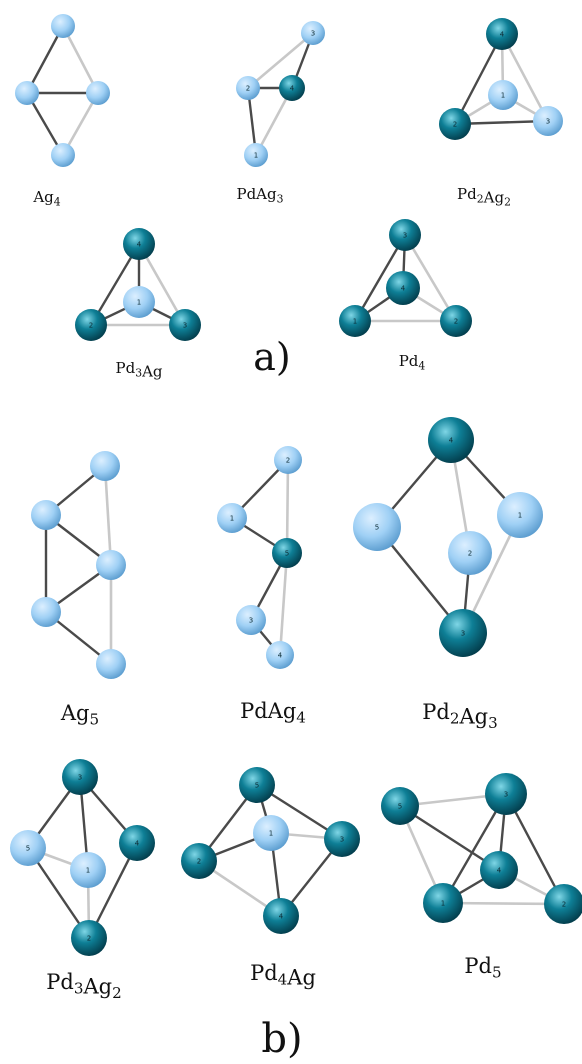  I want to click on cluster-label-pd4: Pd4, so click(412, 362).